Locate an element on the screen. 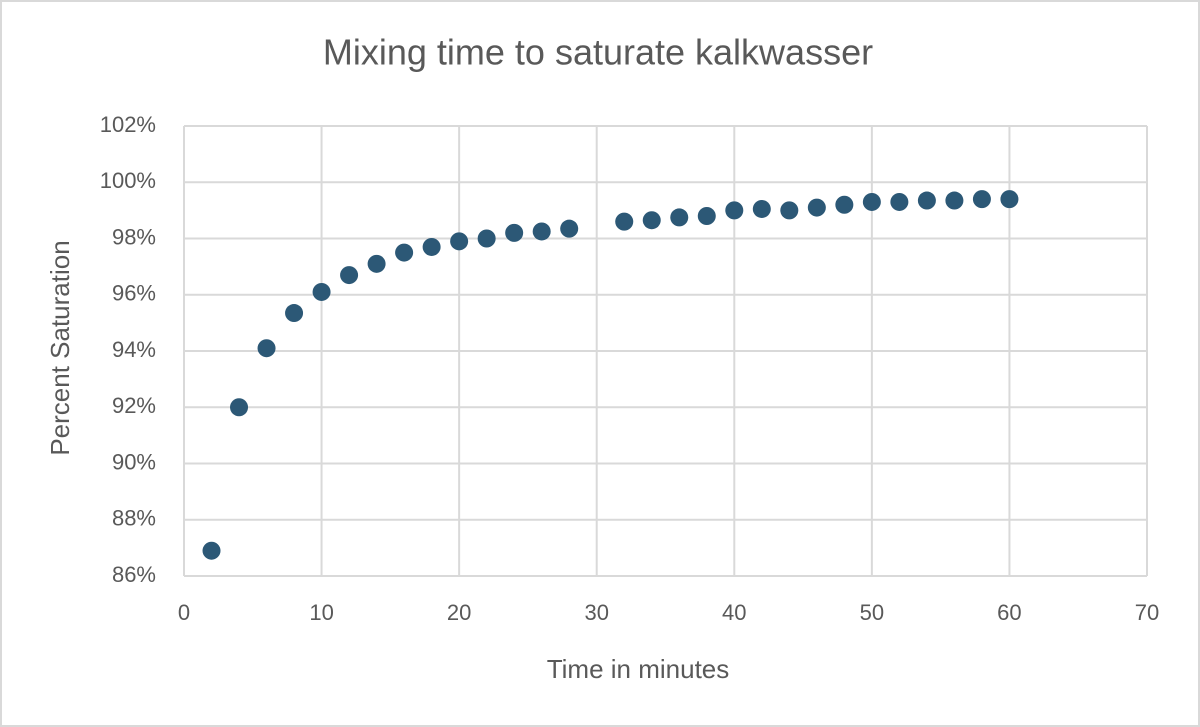  x-tick-label: 50 is located at coordinates (872, 612).